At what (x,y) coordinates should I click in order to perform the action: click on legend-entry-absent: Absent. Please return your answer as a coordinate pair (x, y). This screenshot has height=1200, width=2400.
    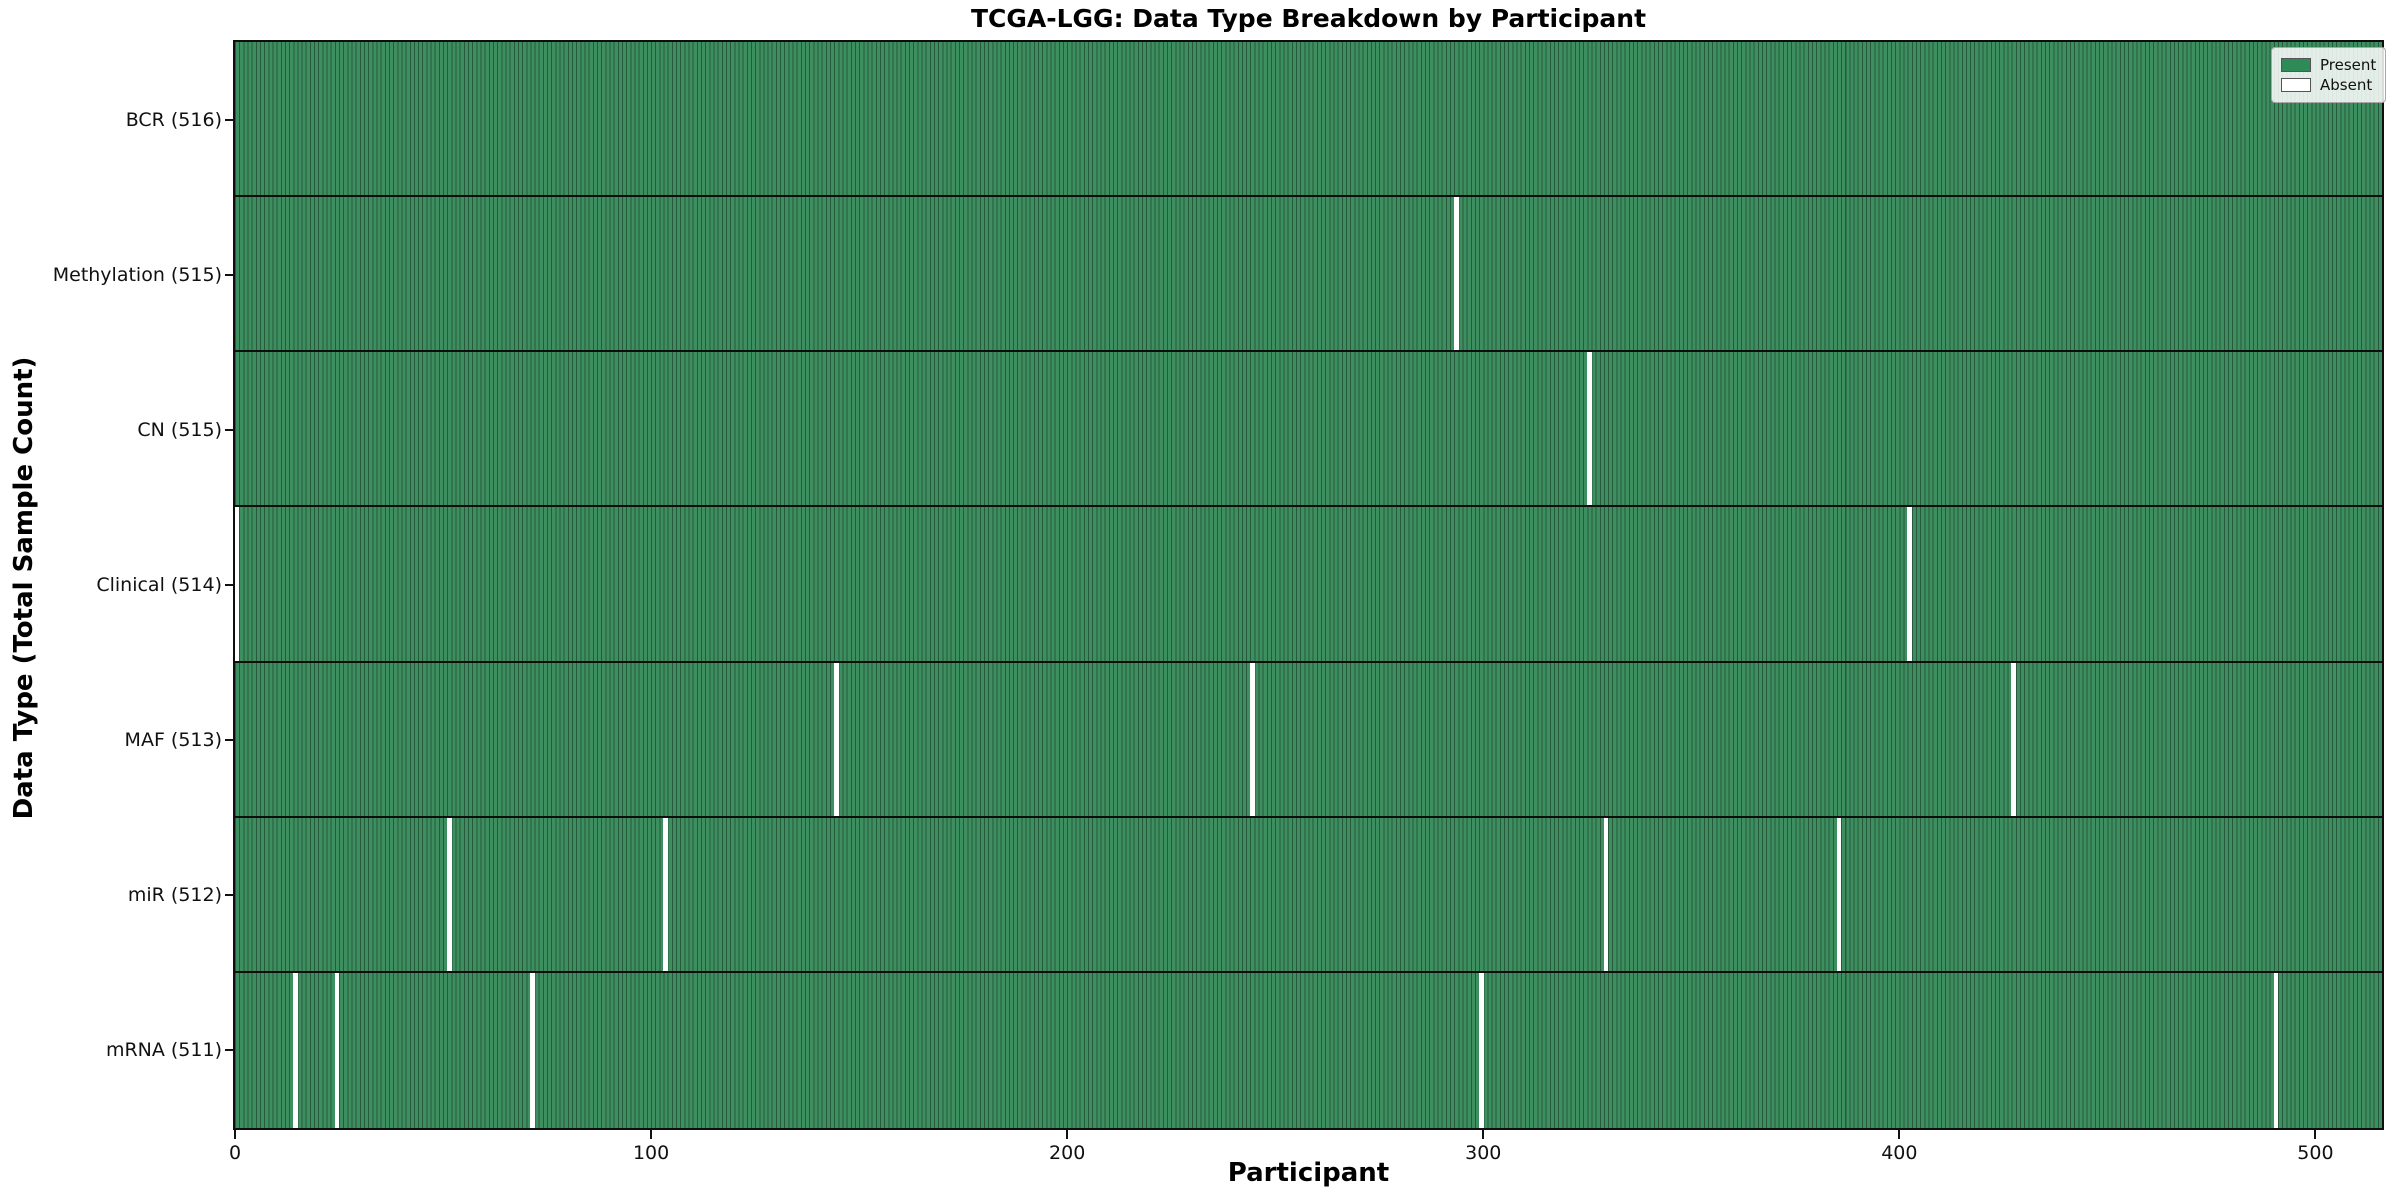
    Looking at the image, I should click on (2328, 85).